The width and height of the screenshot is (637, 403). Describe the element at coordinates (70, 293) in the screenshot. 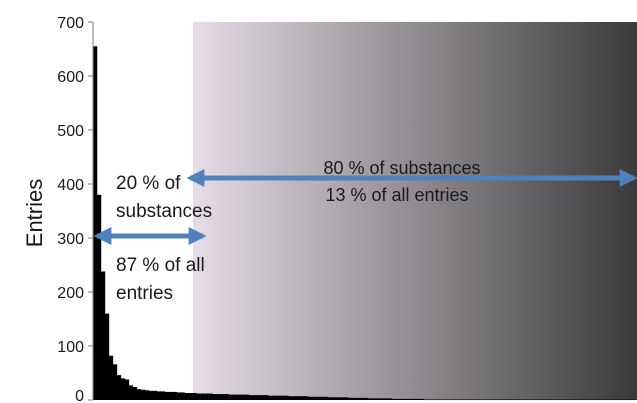

I see `y-tick-label: 200` at that location.